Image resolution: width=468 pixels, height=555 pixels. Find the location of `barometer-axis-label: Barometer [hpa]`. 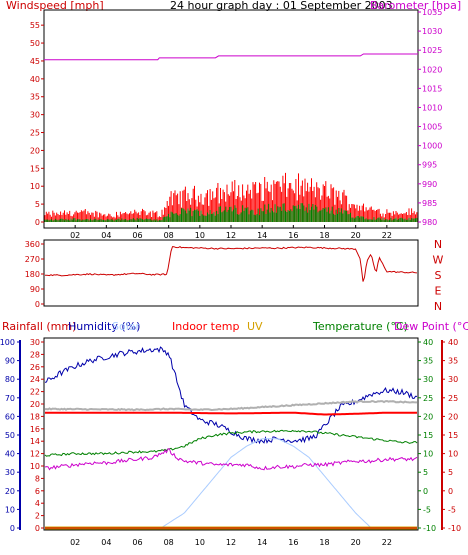

barometer-axis-label: Barometer [hpa] is located at coordinates (415, 6).